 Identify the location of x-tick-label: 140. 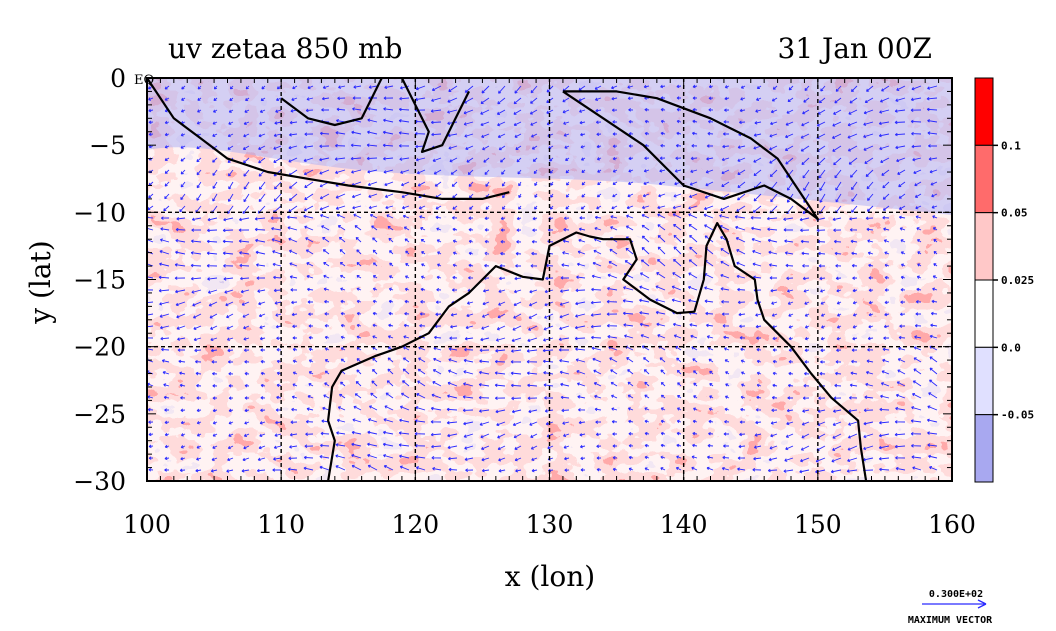
(684, 524).